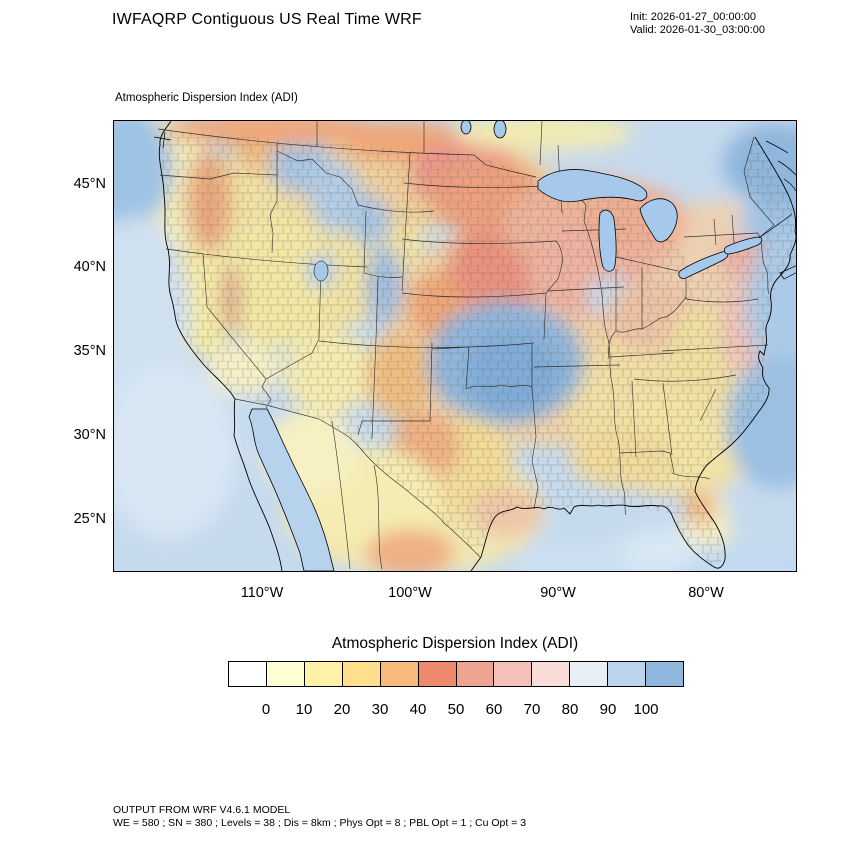 The height and width of the screenshot is (850, 850). What do you see at coordinates (202, 810) in the screenshot?
I see `footer-model-line: OUTPUT FROM WRF V4.6.1 MODEL` at bounding box center [202, 810].